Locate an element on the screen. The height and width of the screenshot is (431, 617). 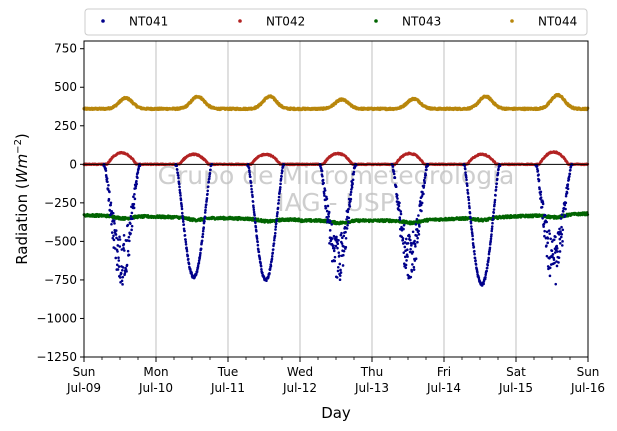
y-axis-label: Radiation (Wm−2) is located at coordinates (22, 199).